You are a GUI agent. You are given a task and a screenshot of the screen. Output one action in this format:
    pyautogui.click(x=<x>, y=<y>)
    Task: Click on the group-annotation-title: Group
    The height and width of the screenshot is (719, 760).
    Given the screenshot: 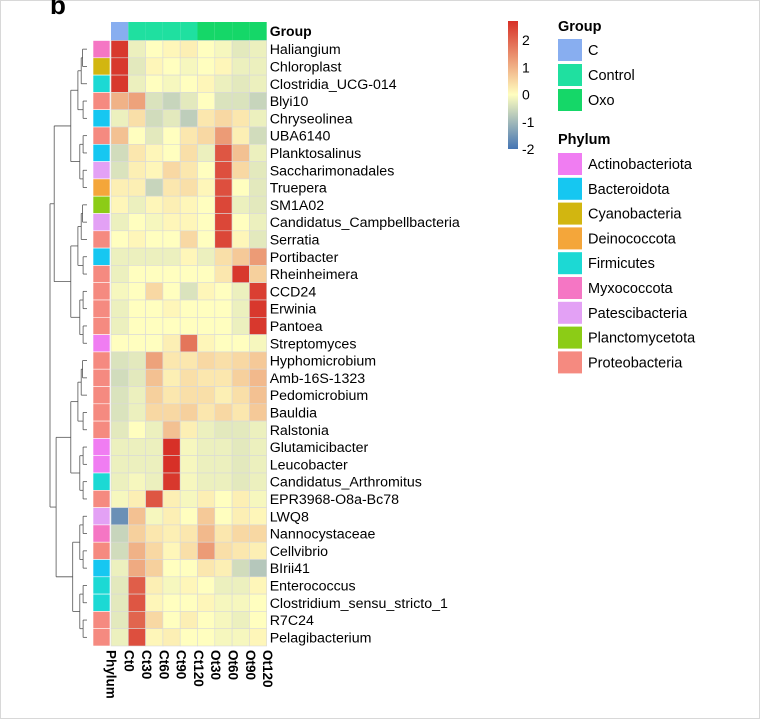 What is the action you would take?
    pyautogui.click(x=291, y=31)
    